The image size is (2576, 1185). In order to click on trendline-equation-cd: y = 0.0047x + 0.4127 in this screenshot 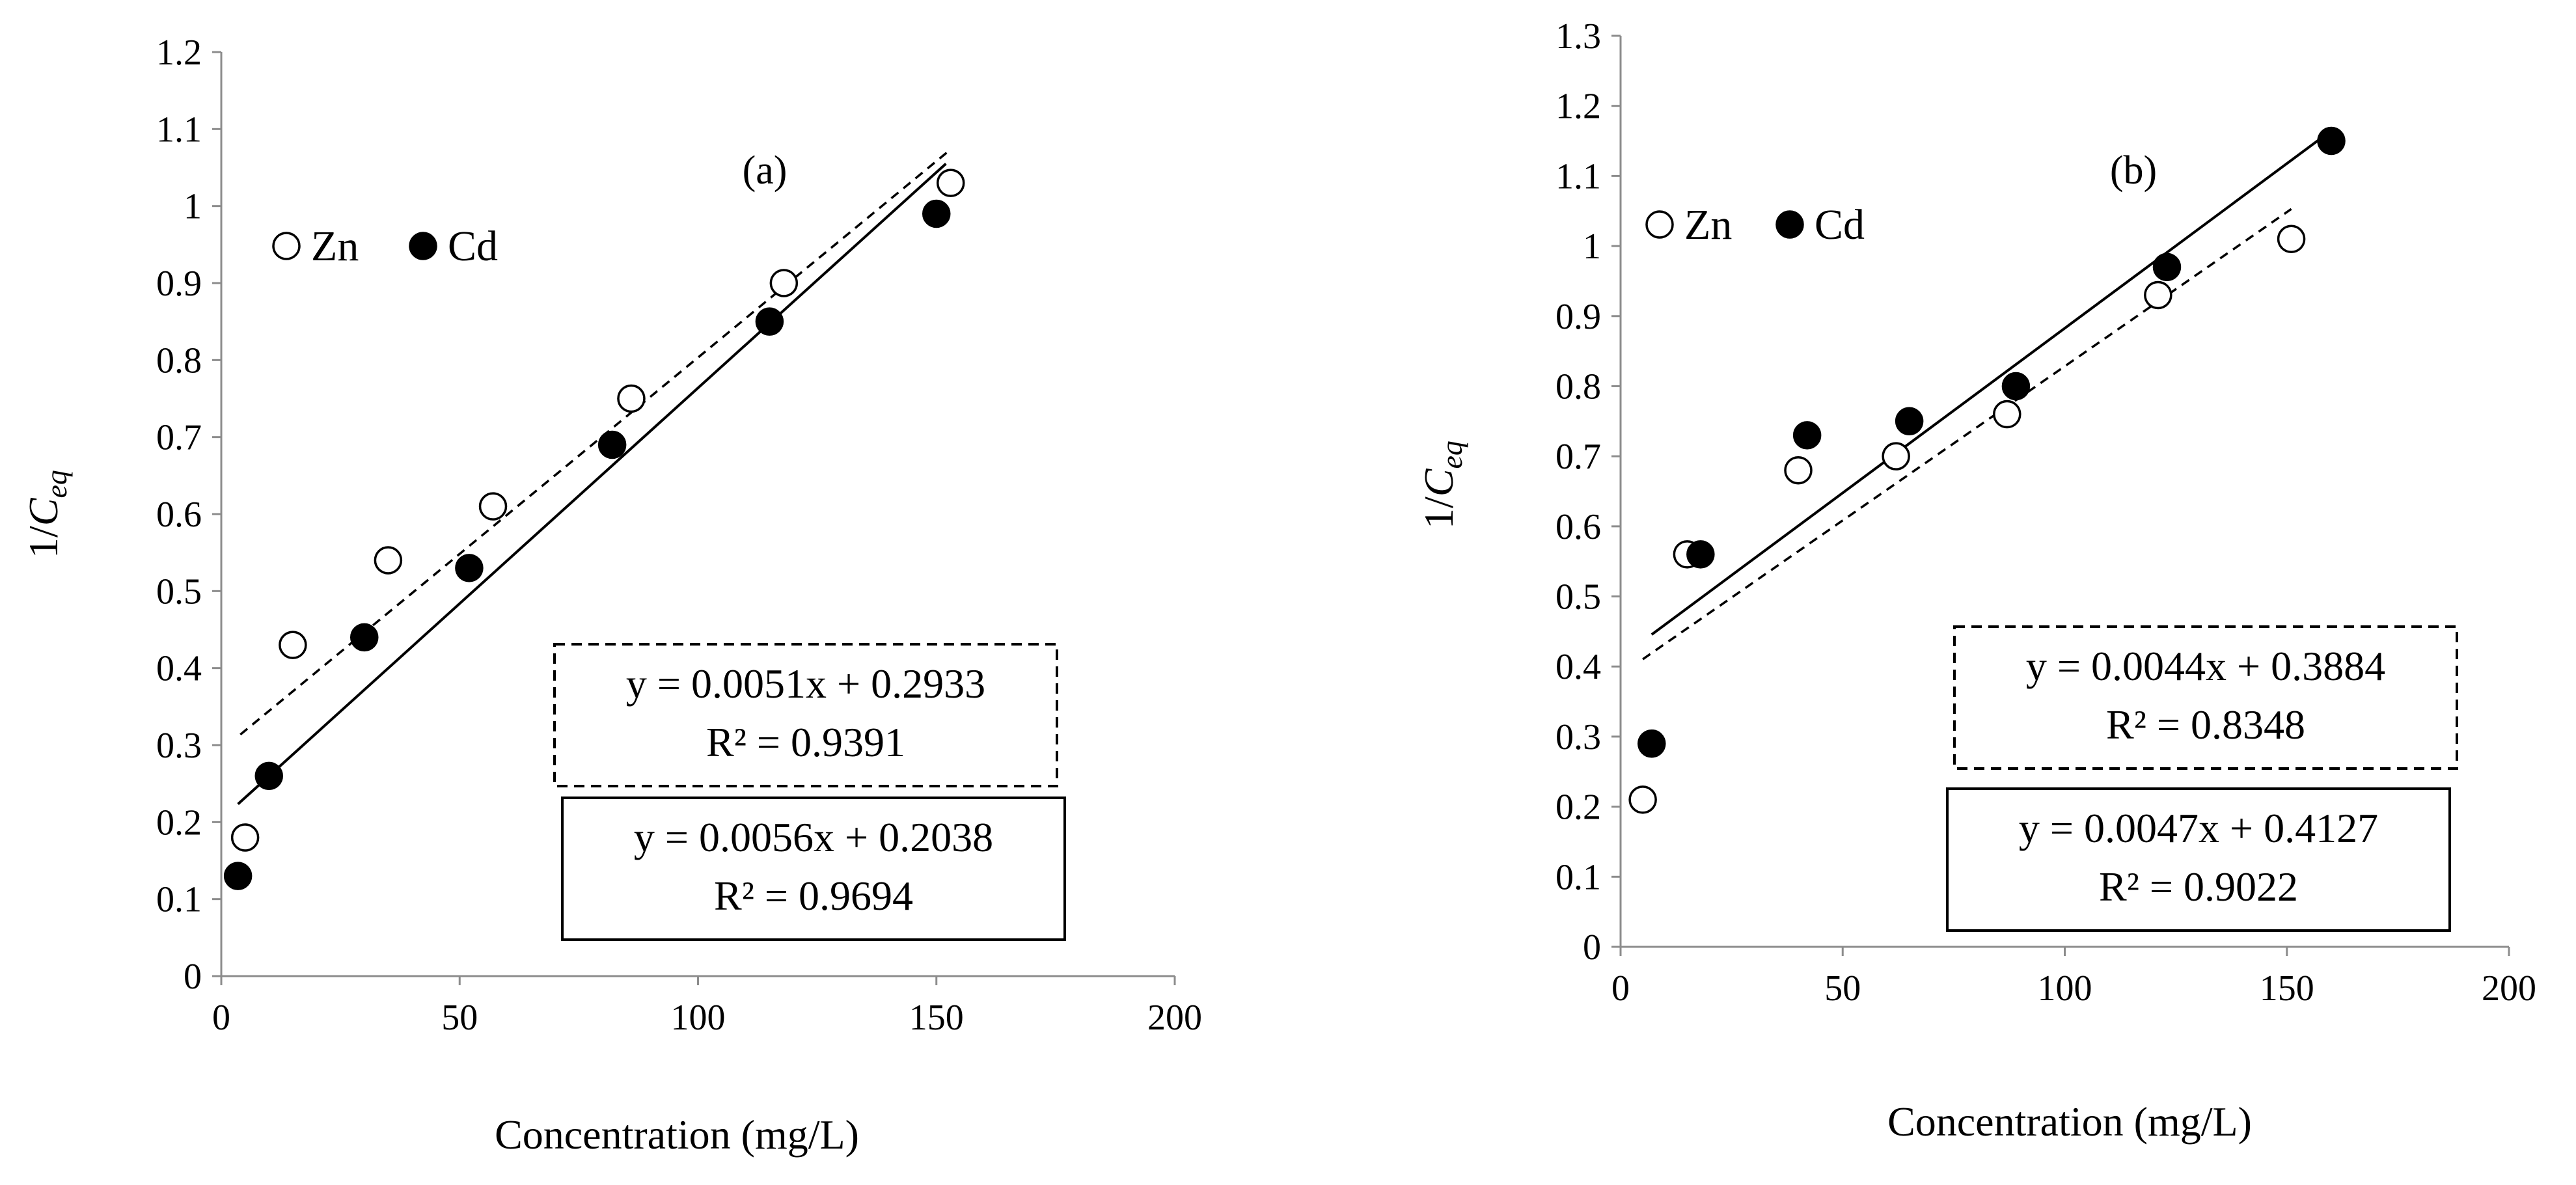, I will do `click(2199, 828)`.